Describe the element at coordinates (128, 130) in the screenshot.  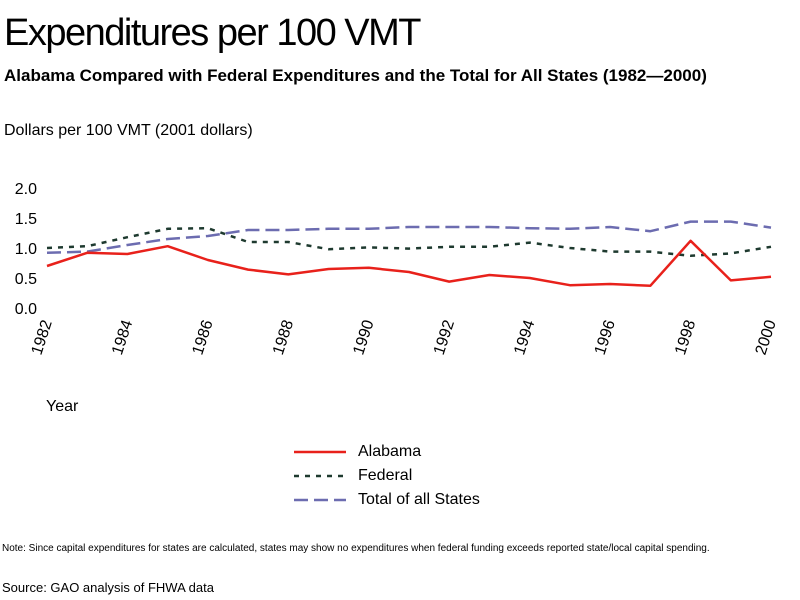
I see `y-axis-label: Dollars per 100 VMT (2001 dollars)` at that location.